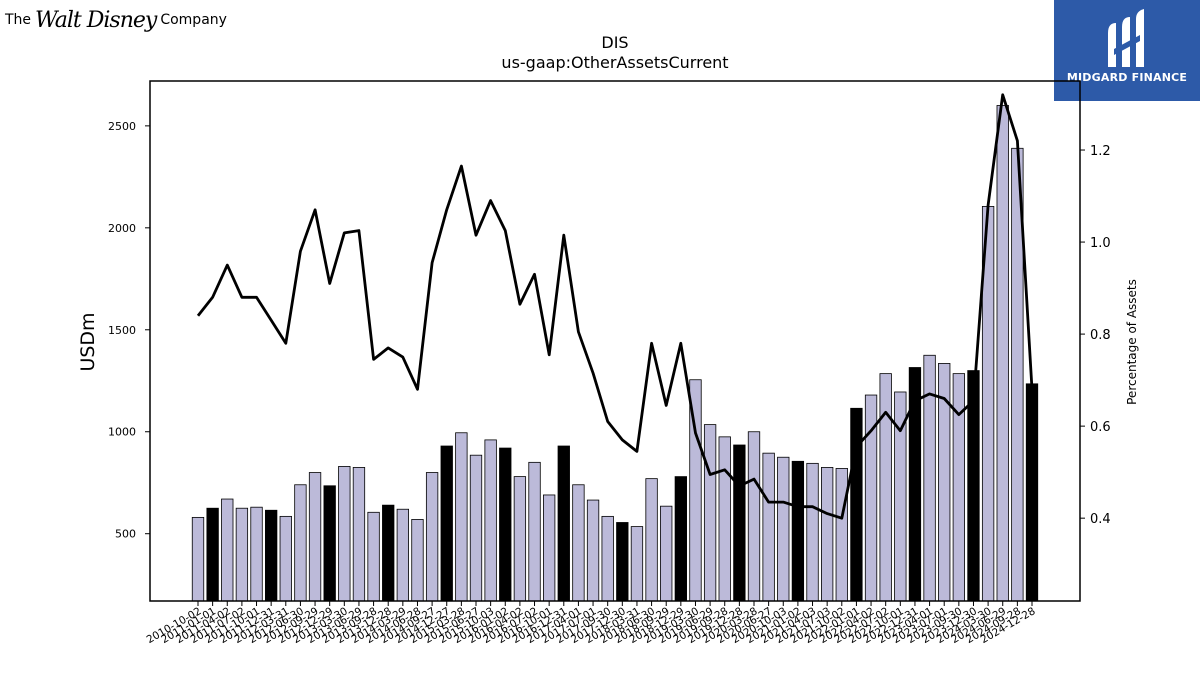 This screenshot has width=1200, height=675. Describe the element at coordinates (1100, 427) in the screenshot. I see `y2-tick-label: 0.6` at that location.